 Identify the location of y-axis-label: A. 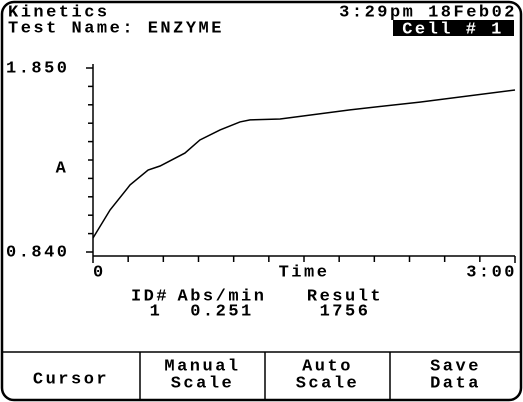
(62, 168).